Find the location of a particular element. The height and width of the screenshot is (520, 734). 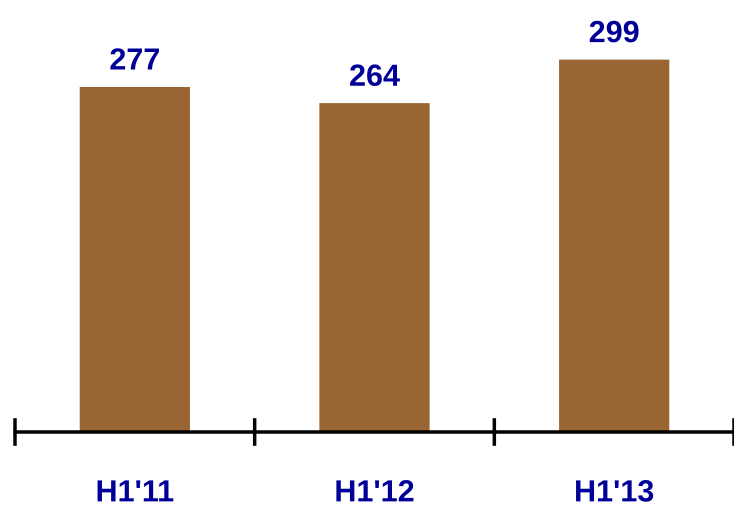

x-tick-label: H1'12 is located at coordinates (375, 491).